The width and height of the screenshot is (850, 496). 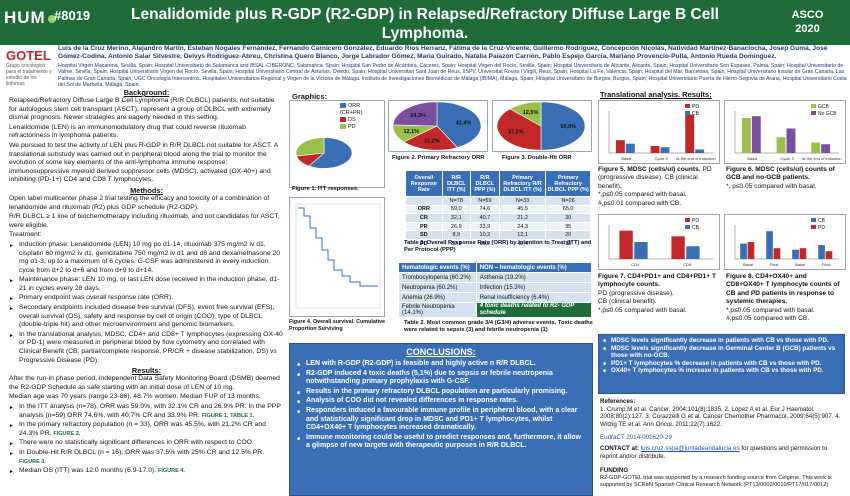 I want to click on orr-table-cell: 26,9, so click(x=456, y=226).